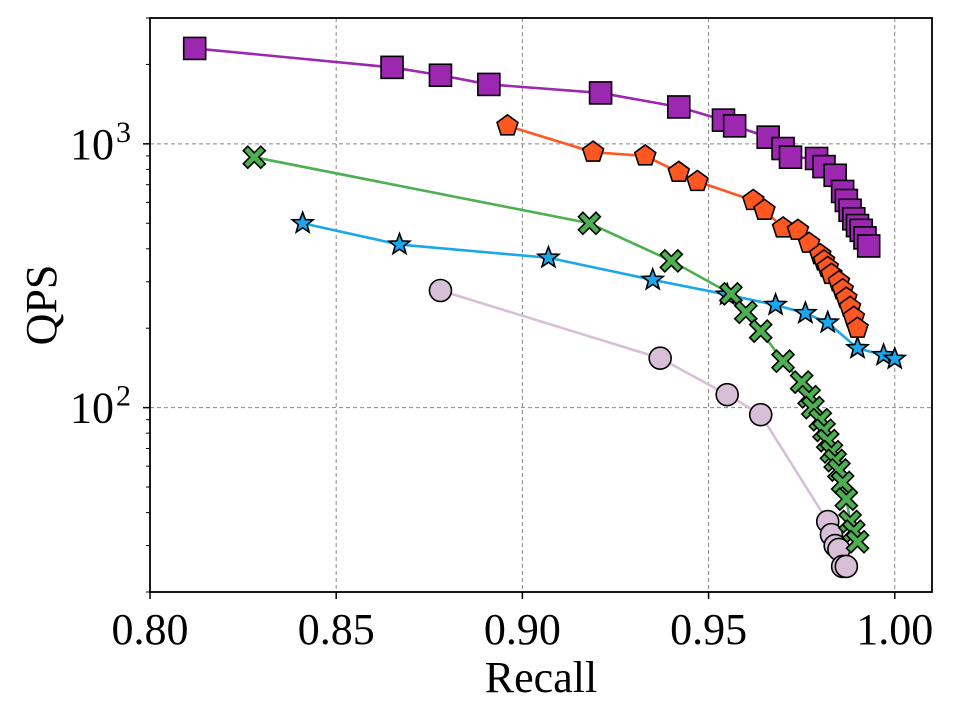 This screenshot has width=960, height=720. What do you see at coordinates (894, 629) in the screenshot?
I see `x-tick-label: 1.00` at bounding box center [894, 629].